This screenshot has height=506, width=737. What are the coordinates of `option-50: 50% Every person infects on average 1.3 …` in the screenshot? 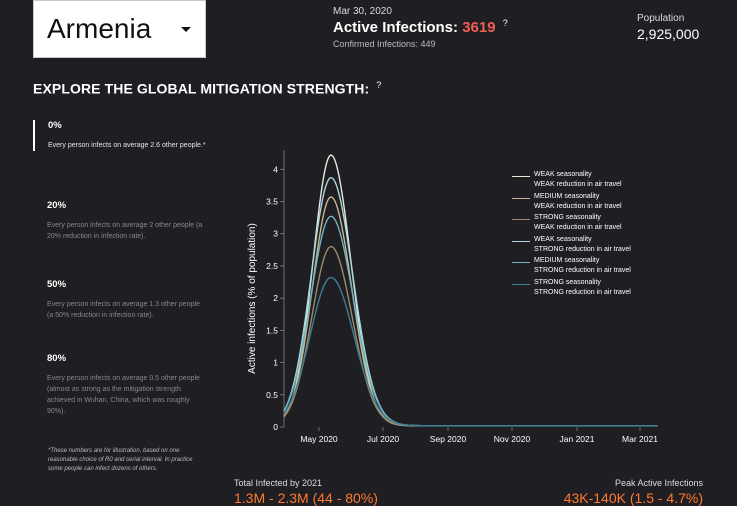 It's located at (120, 300).